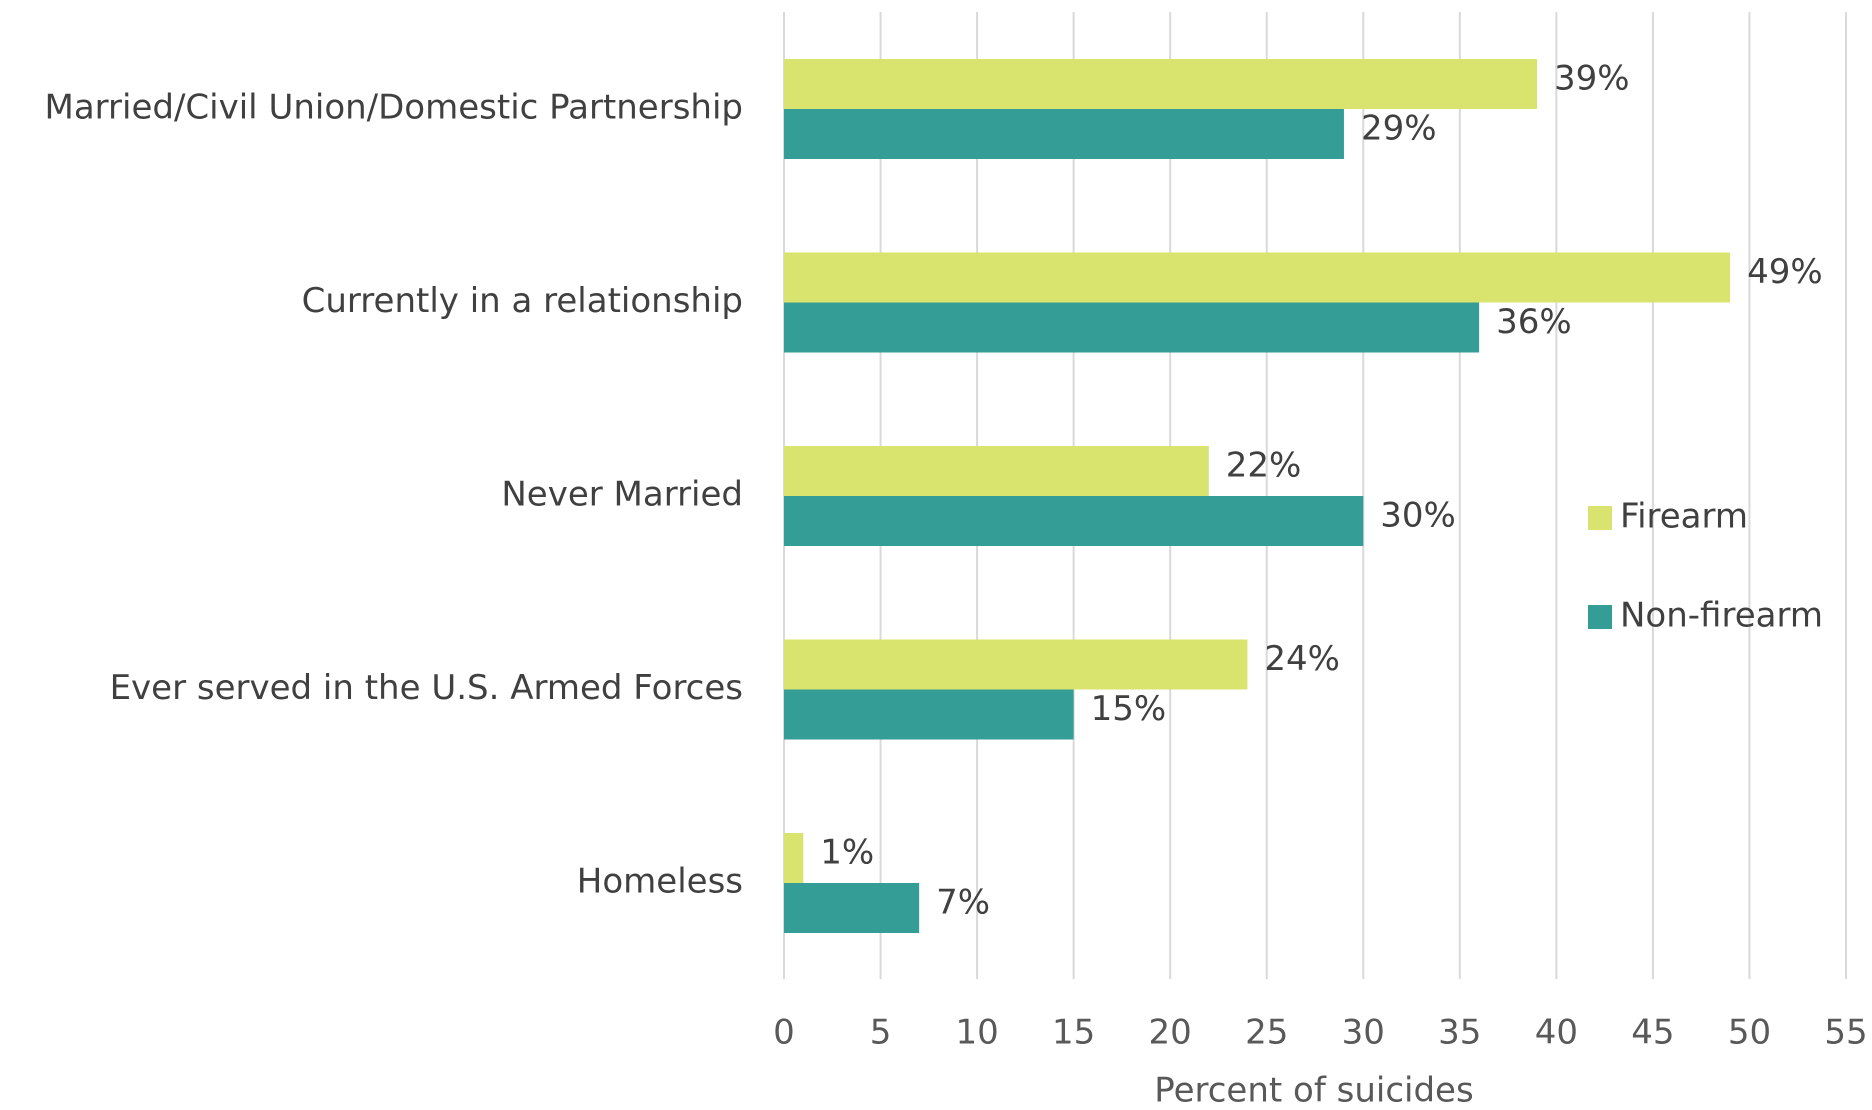 The height and width of the screenshot is (1110, 1872). Describe the element at coordinates (394, 108) in the screenshot. I see `y-tick-label: Married/Civil Union/Domestic Partnership` at that location.